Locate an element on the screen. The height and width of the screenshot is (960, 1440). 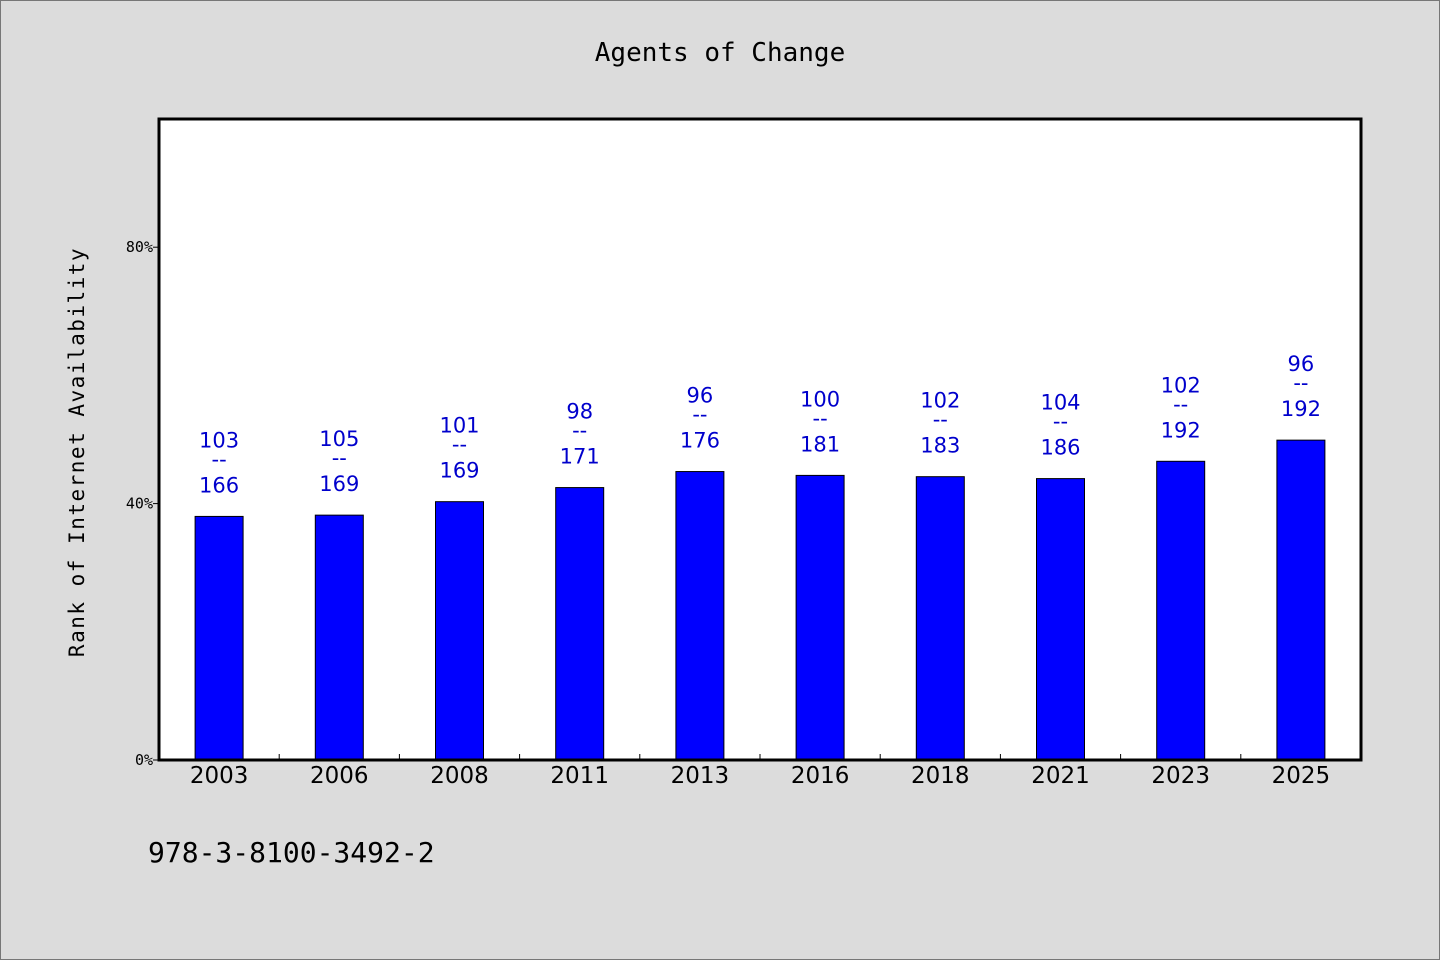
data-label-top-2013: 96 is located at coordinates (700, 396).